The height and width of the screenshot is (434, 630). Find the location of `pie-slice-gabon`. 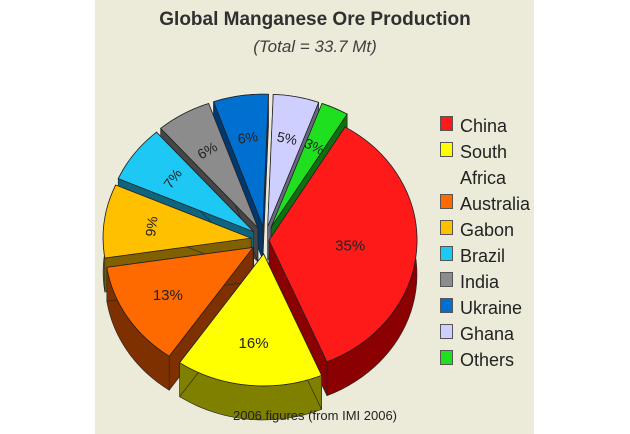

pie-slice-gabon is located at coordinates (177, 221).